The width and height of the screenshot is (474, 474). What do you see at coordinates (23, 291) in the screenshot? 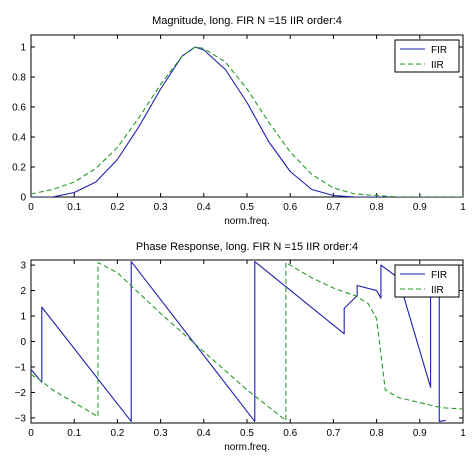
I see `phase-ytick-label: 2` at bounding box center [23, 291].